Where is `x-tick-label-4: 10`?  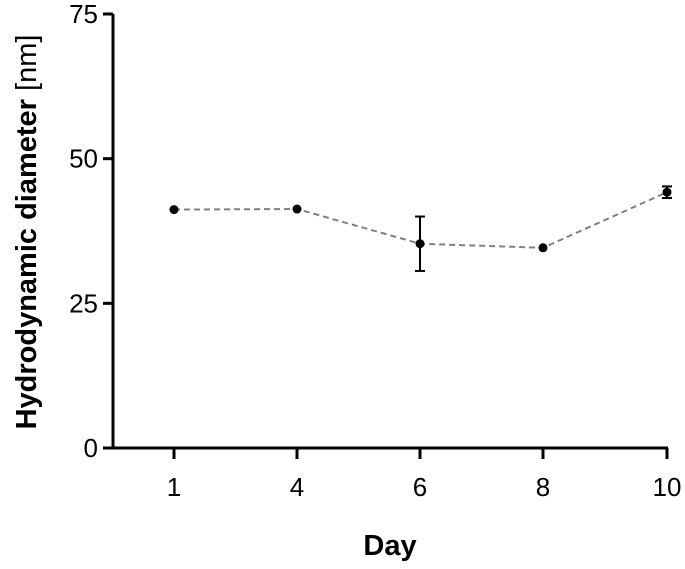 x-tick-label-4: 10 is located at coordinates (667, 487).